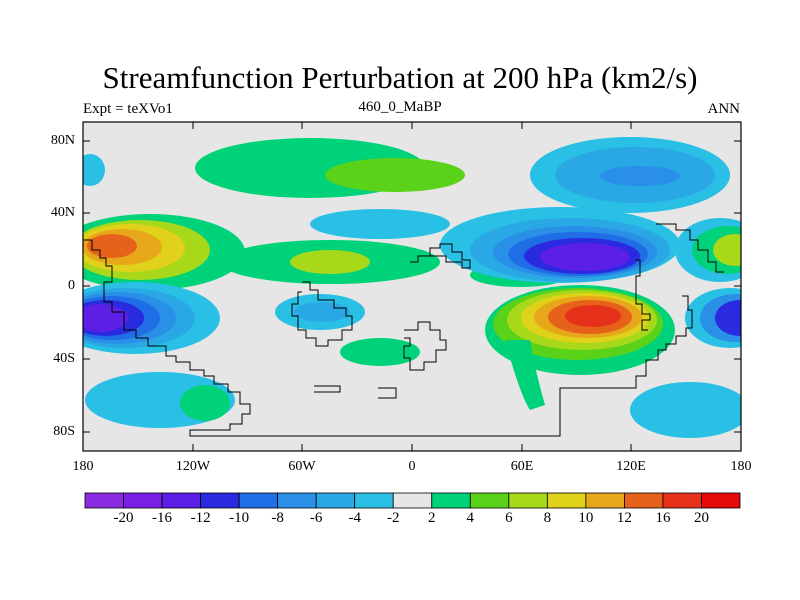 The width and height of the screenshot is (800, 600). I want to click on contour-nw-blue, so click(94, 170).